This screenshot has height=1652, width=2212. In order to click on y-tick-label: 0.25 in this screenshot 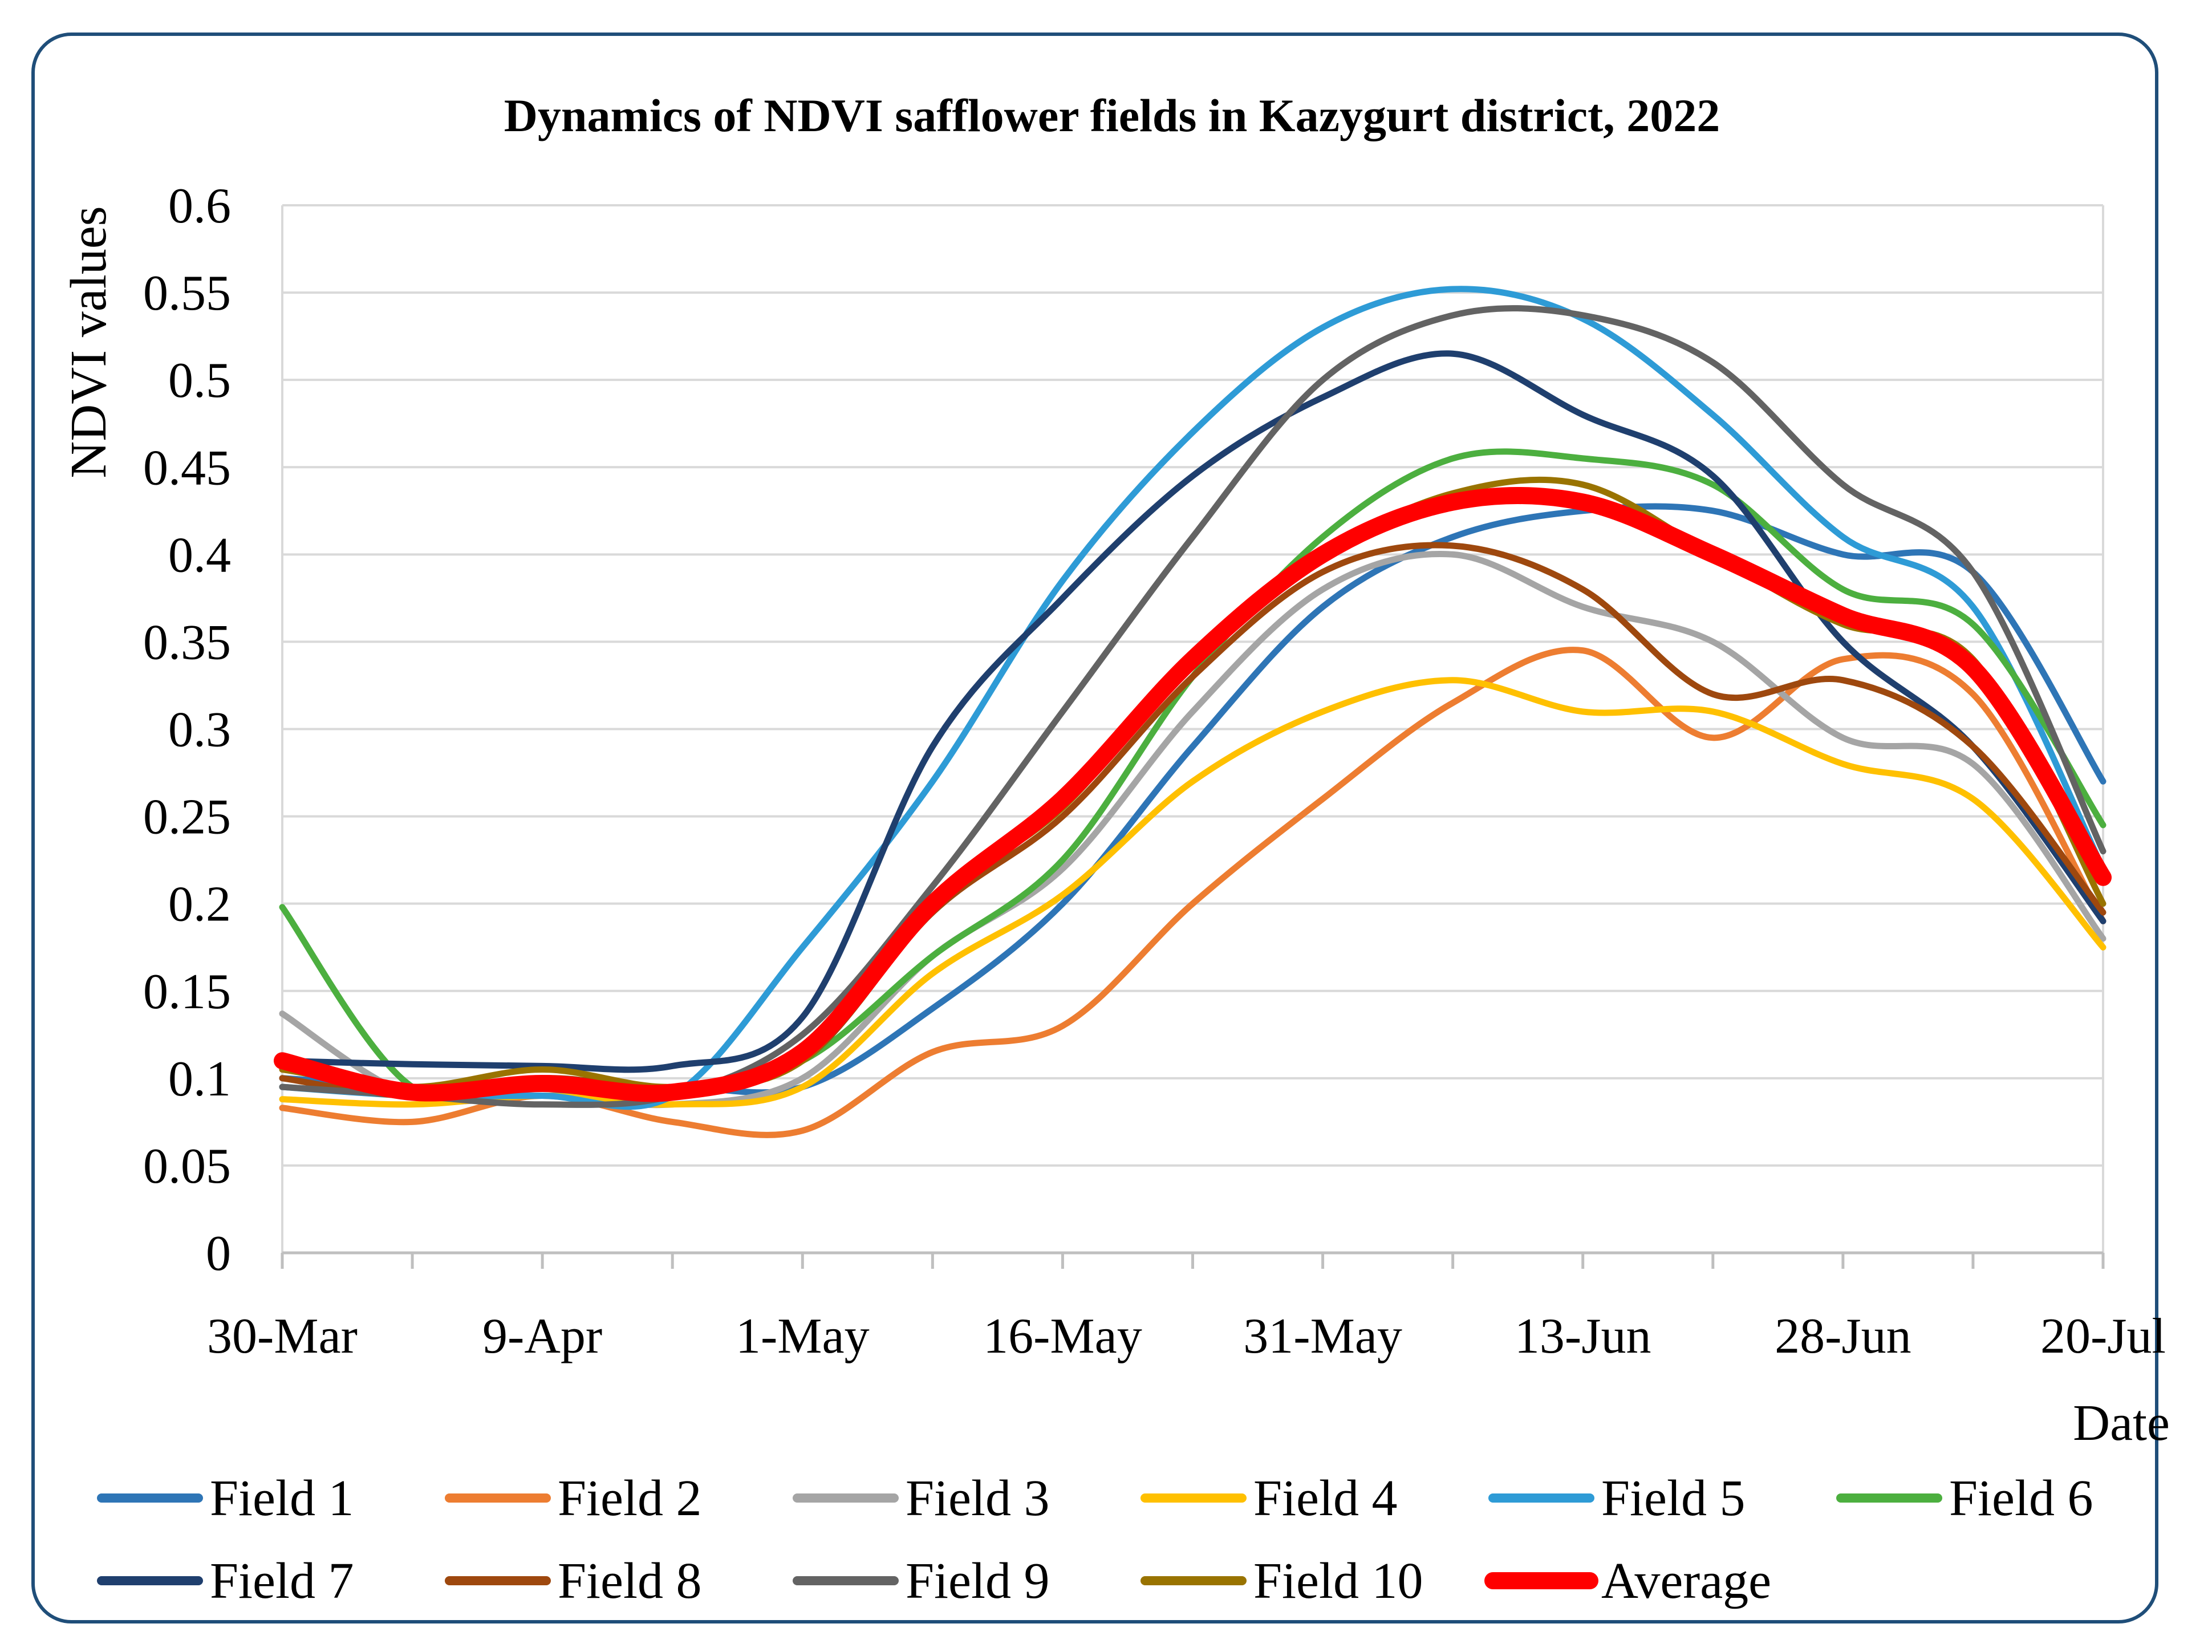, I will do `click(187, 817)`.